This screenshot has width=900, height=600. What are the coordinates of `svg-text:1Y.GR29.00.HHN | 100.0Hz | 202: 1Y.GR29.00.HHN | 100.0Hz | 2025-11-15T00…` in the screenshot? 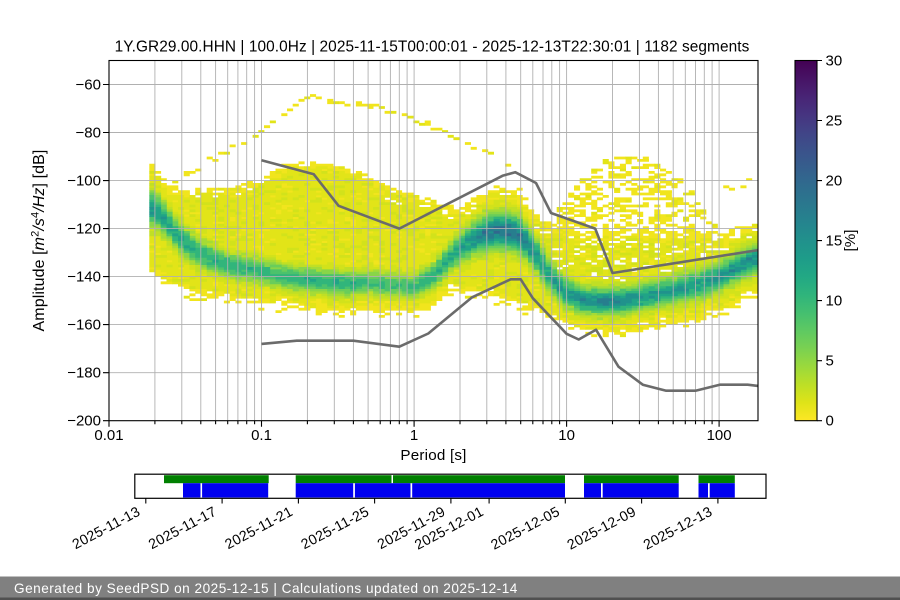 It's located at (432, 47).